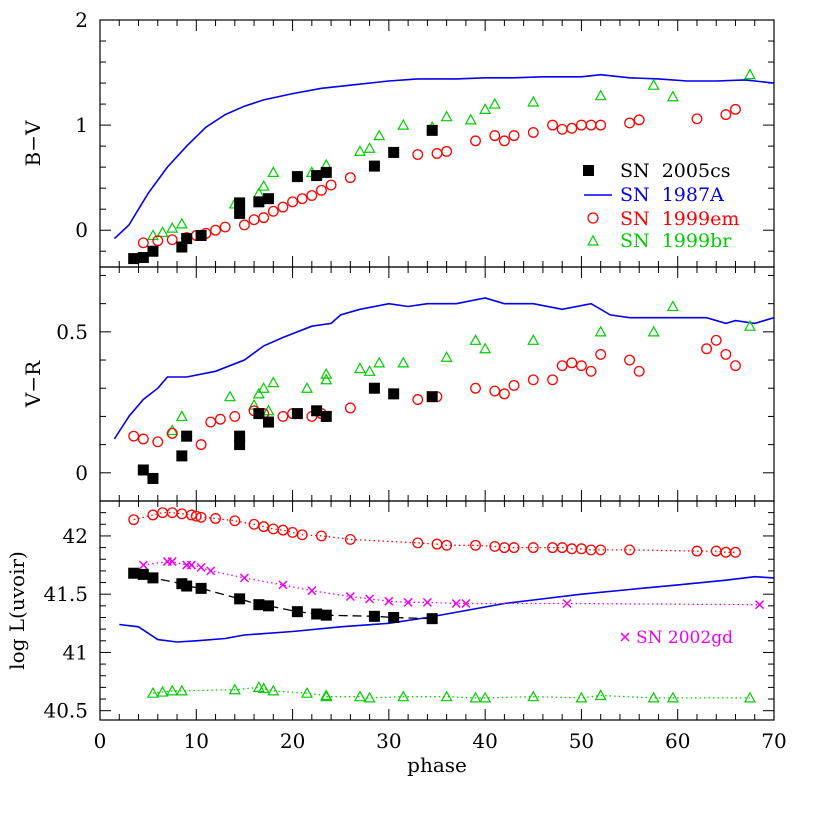 This screenshot has height=817, width=817. Describe the element at coordinates (593, 218) in the screenshot. I see `legend-circle-marker` at that location.